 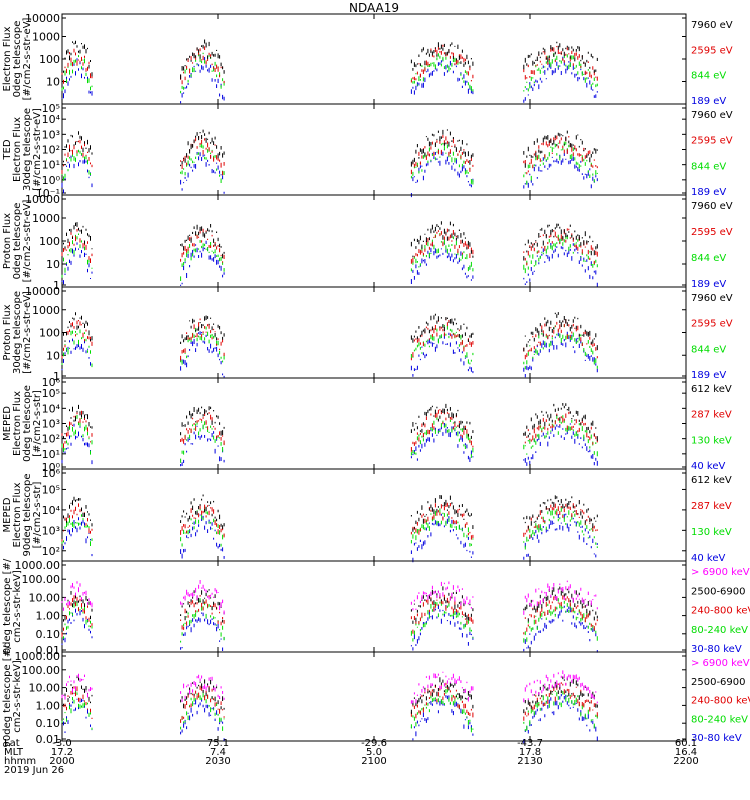 What do you see at coordinates (374, 8) in the screenshot?
I see `chart-title: NDAA19` at bounding box center [374, 8].